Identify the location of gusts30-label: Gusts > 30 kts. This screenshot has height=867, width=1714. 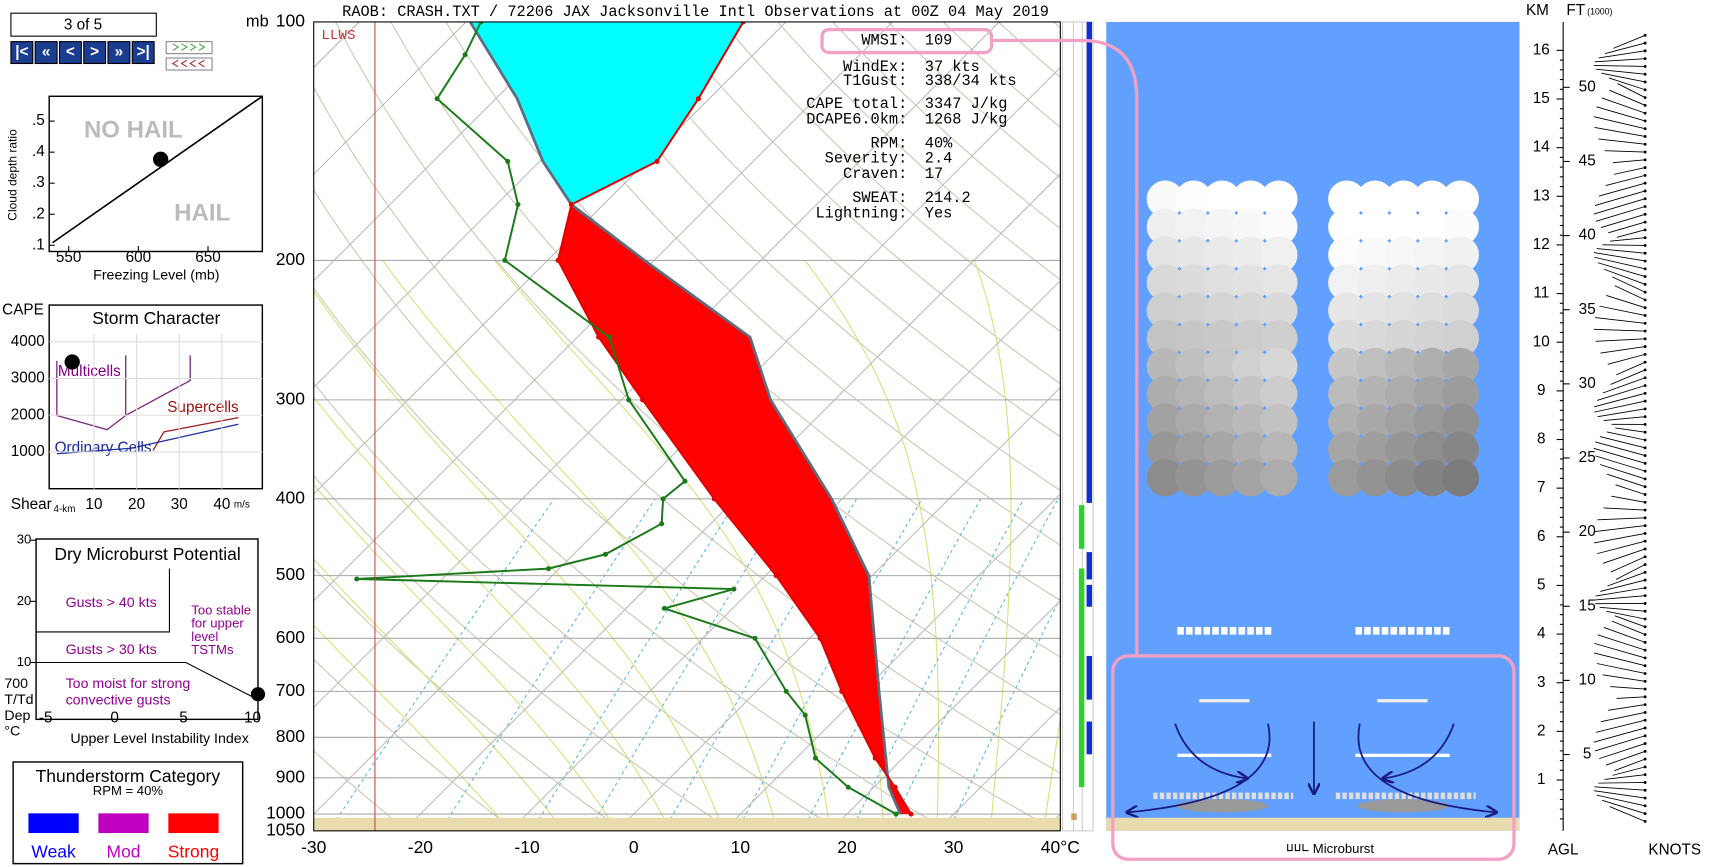
(111, 650).